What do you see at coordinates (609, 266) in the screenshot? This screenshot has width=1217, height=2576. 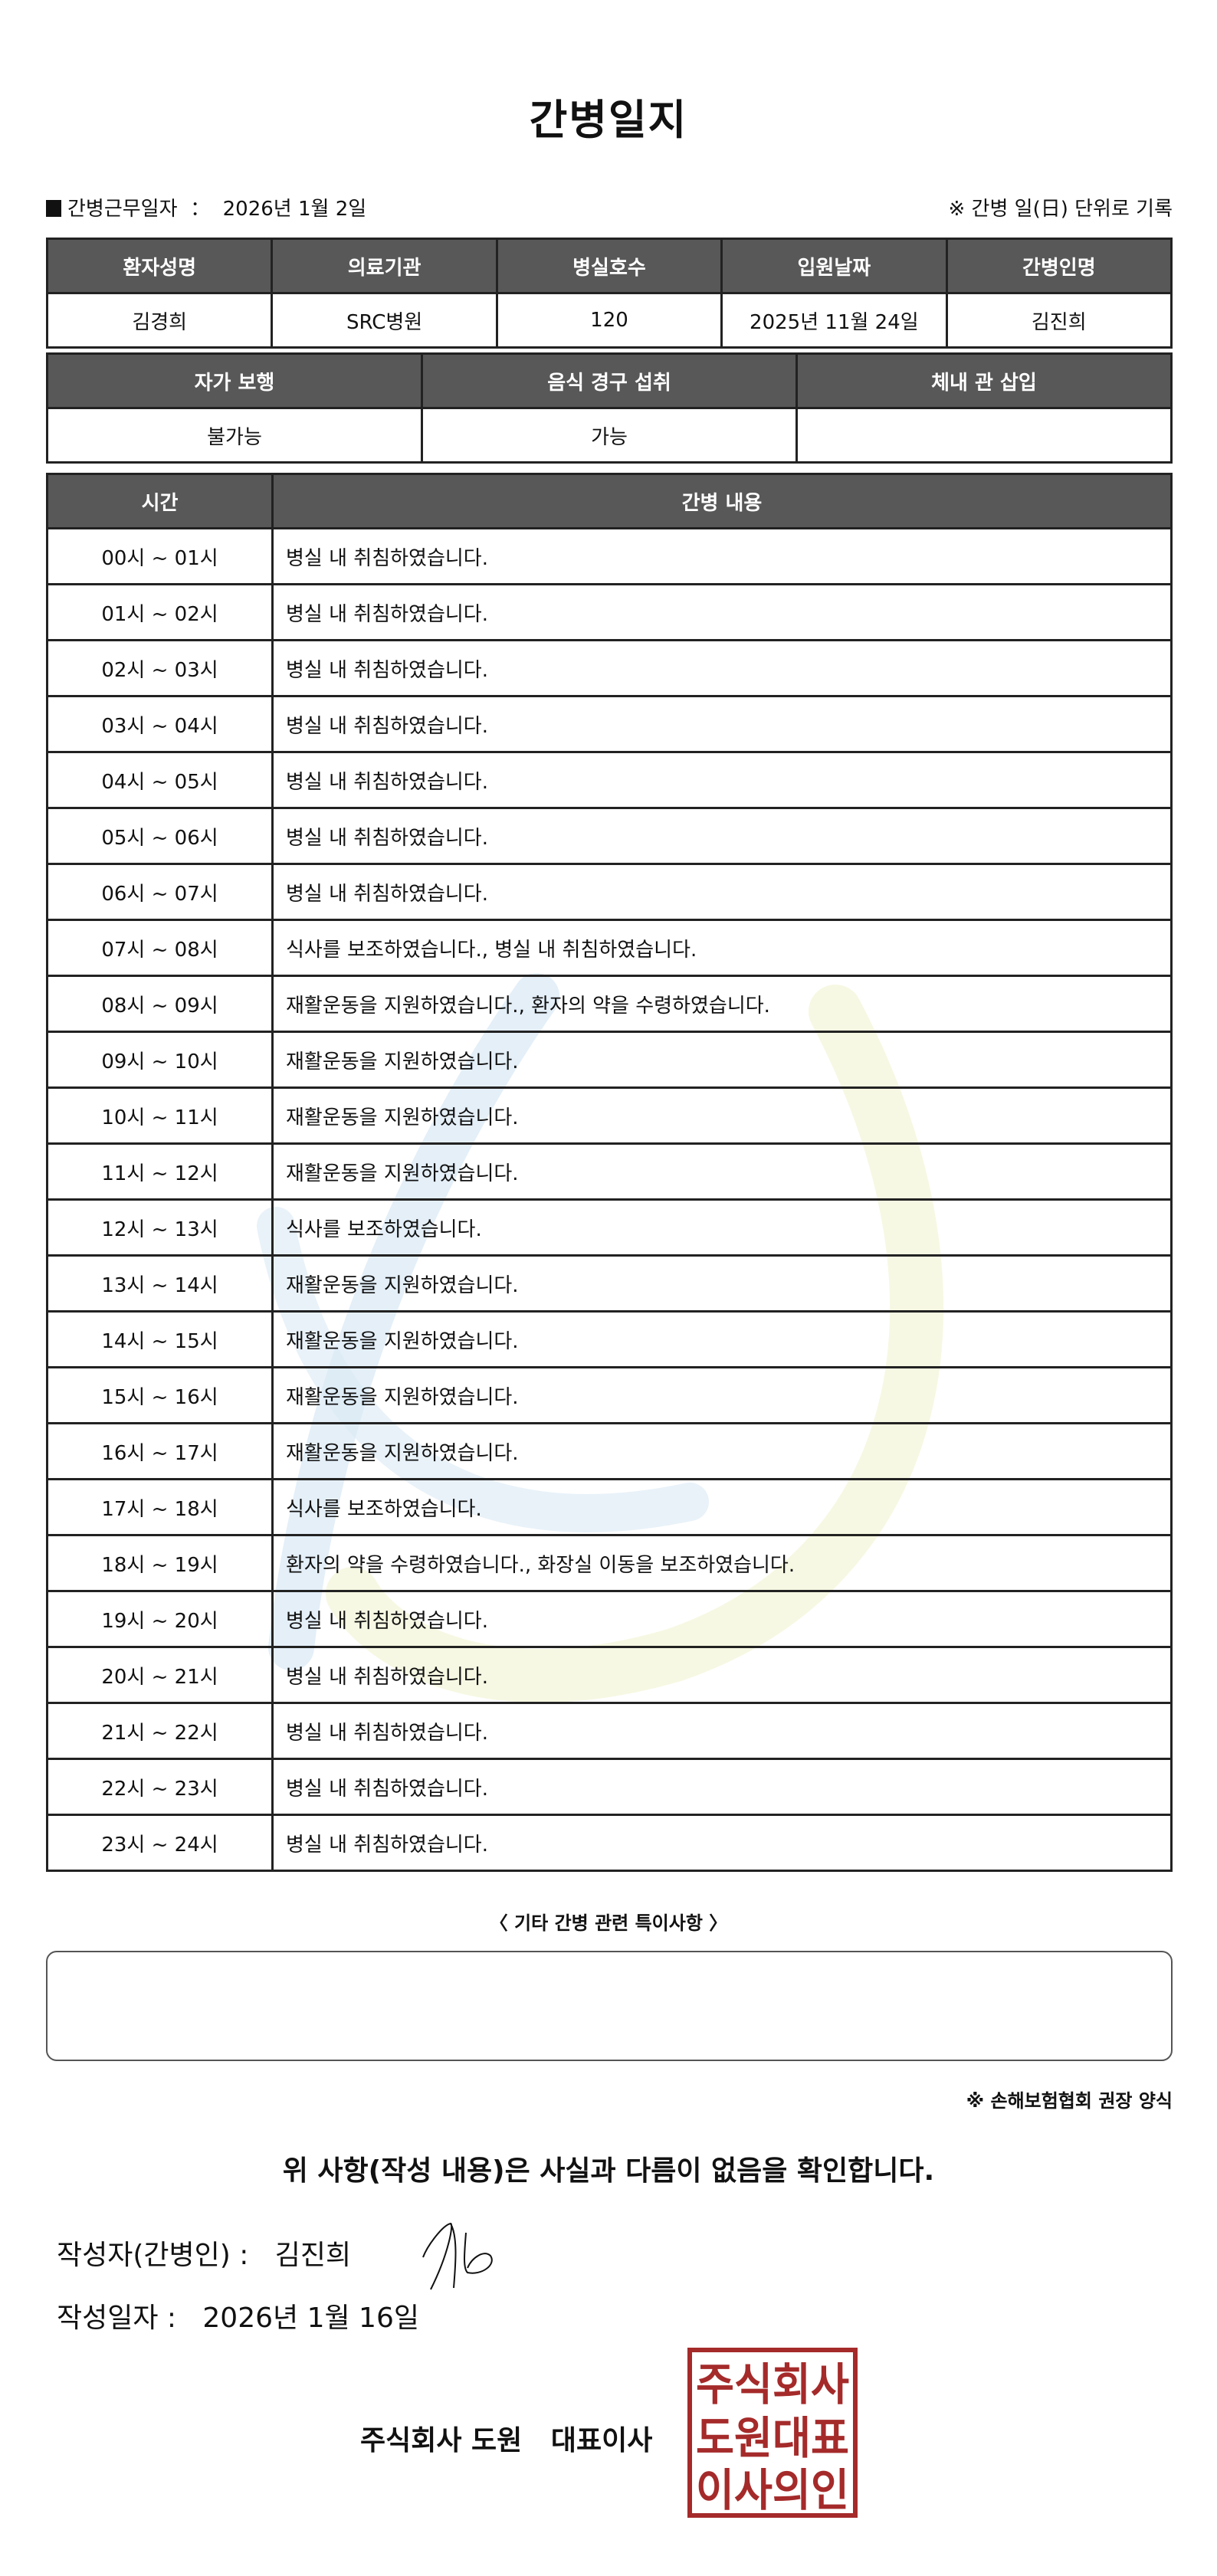 I see `patient-header: 병실호수` at bounding box center [609, 266].